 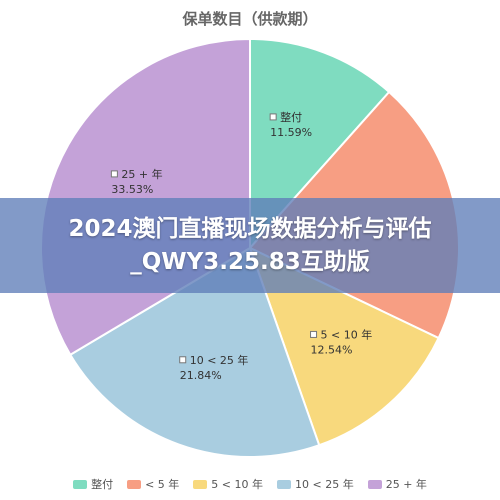 I want to click on legend-label: 整付, so click(x=102, y=484).